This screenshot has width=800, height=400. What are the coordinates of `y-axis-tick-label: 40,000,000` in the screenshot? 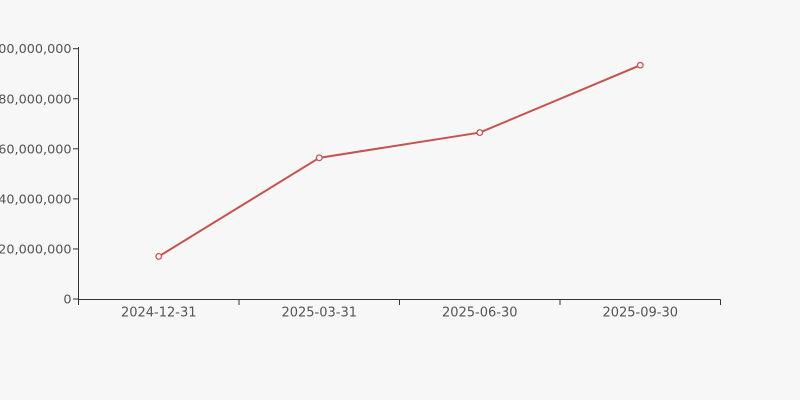 It's located at (36, 199).